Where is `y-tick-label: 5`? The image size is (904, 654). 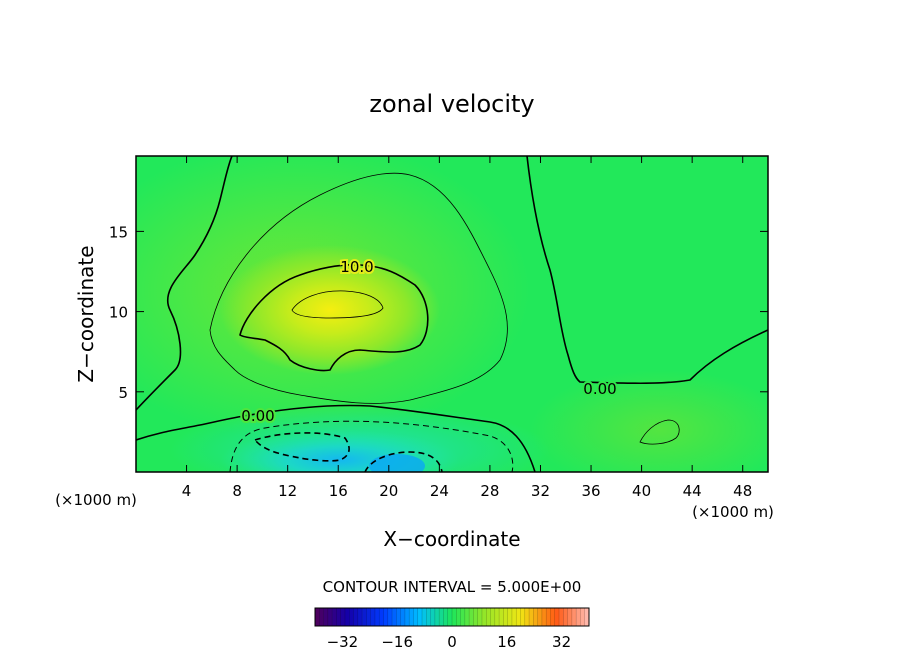 y-tick-label: 5 is located at coordinates (123, 393).